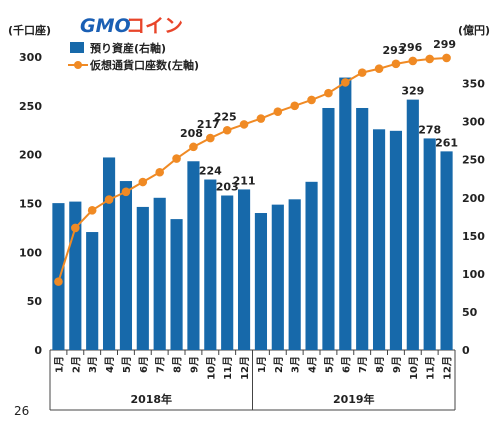 This screenshot has height=425, width=500. What do you see at coordinates (29, 30) in the screenshot?
I see `left-axis-unit: (千口座)` at bounding box center [29, 30].